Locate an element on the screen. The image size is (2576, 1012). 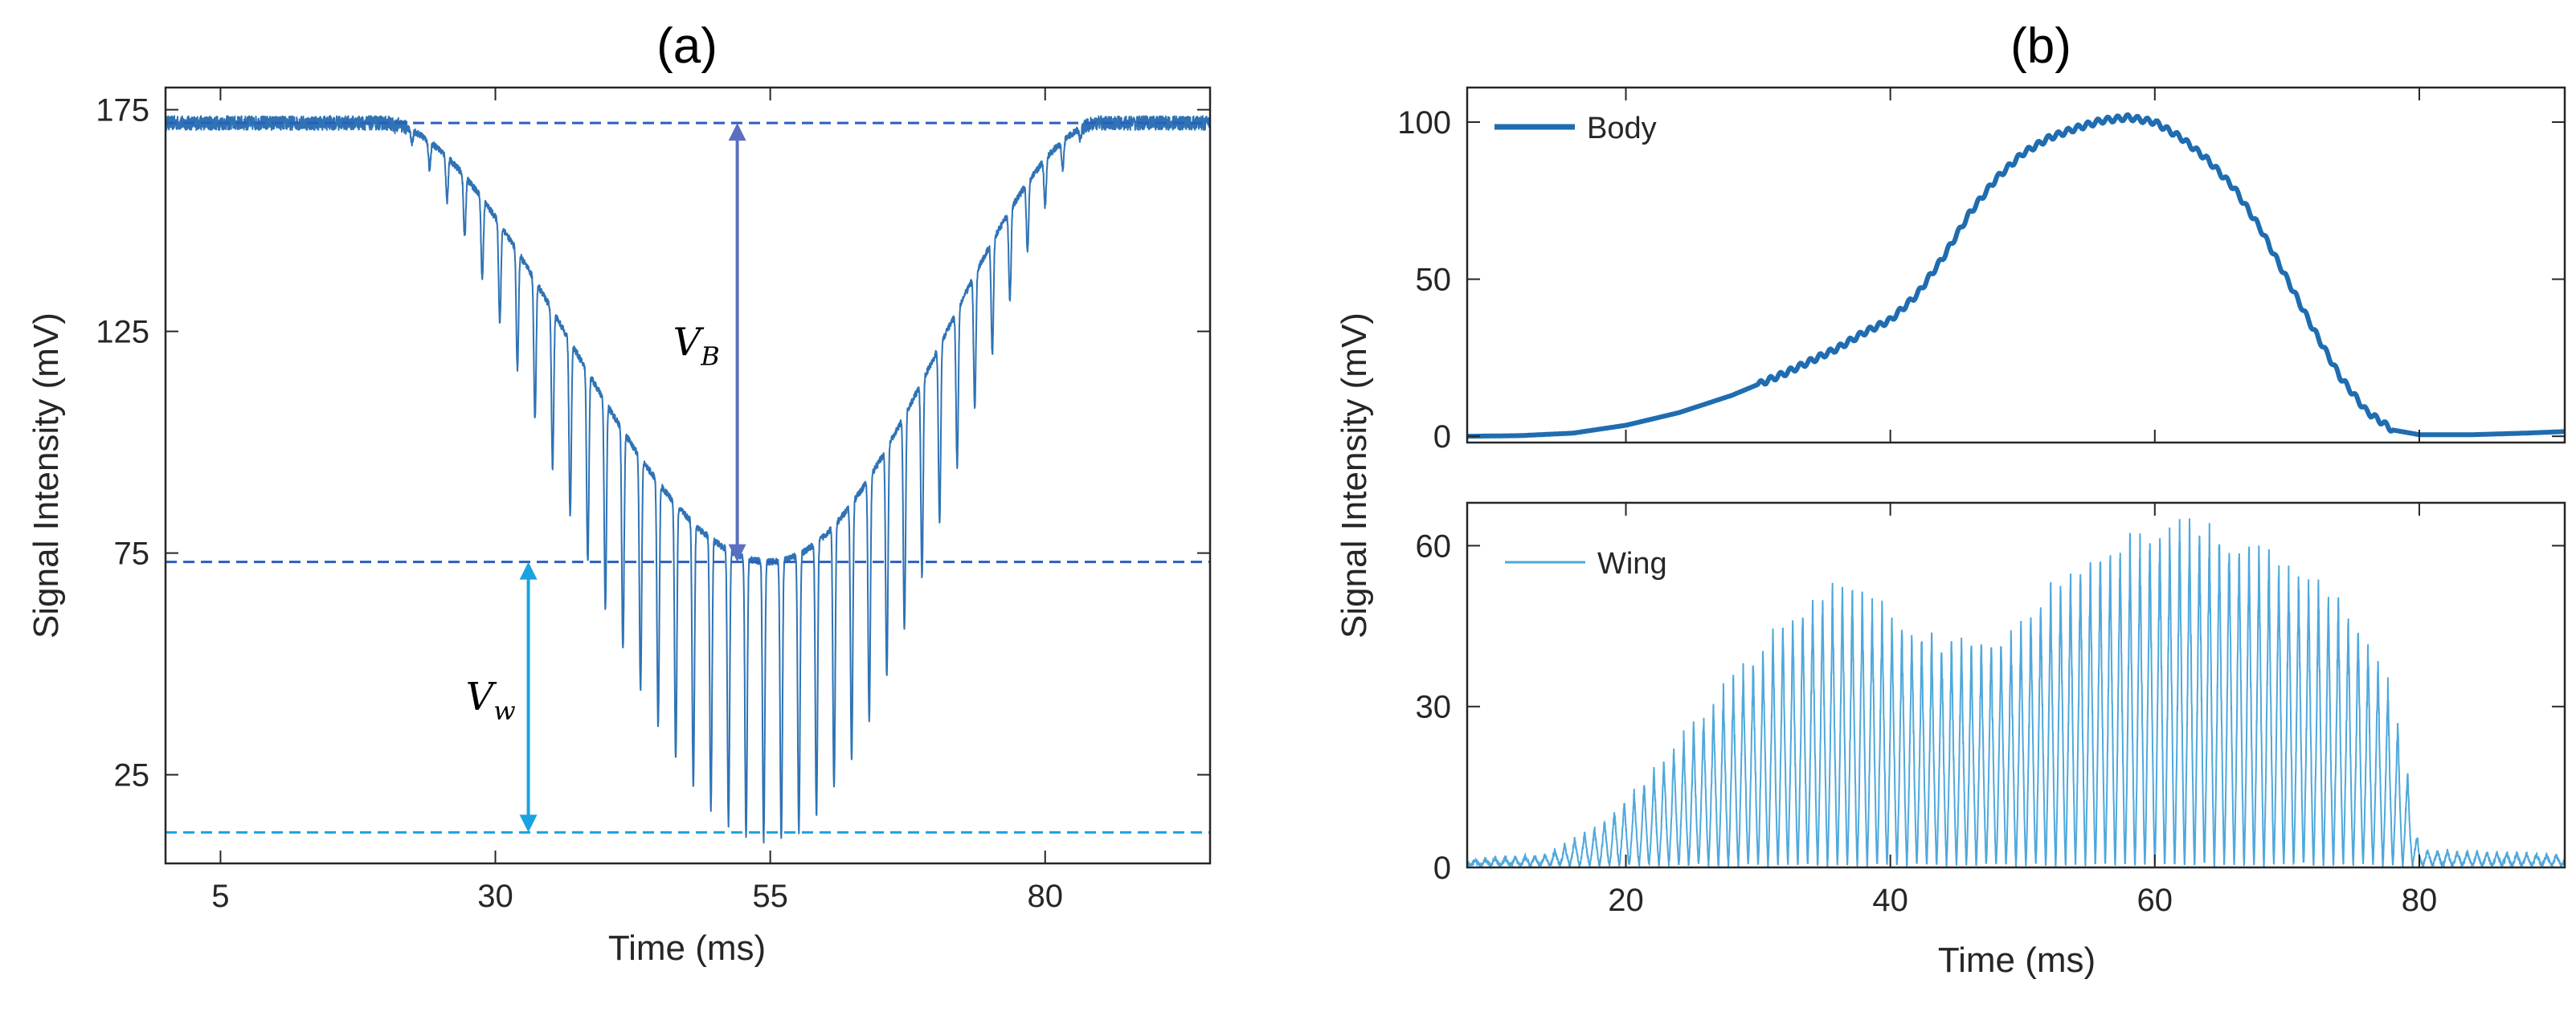
panel-a-ylabel: Signal Intensity (mV) is located at coordinates (46, 475).